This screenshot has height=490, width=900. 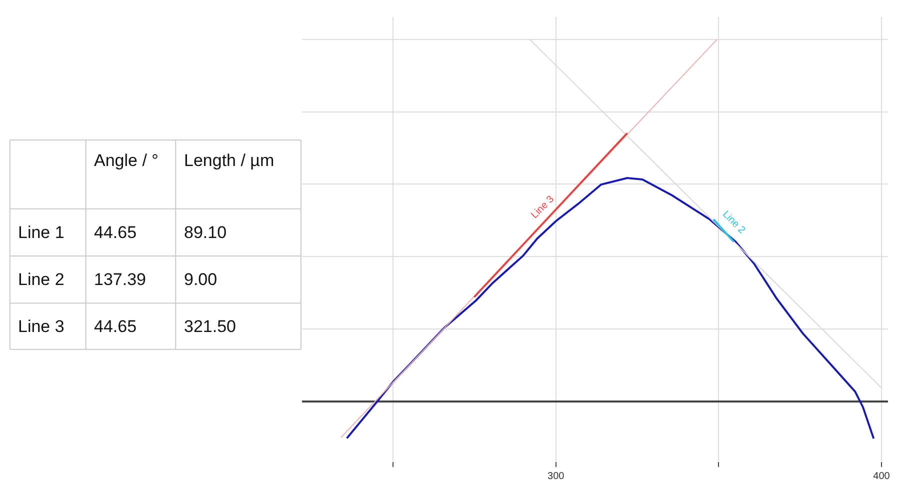 I want to click on x-tick-label: 300, so click(x=556, y=476).